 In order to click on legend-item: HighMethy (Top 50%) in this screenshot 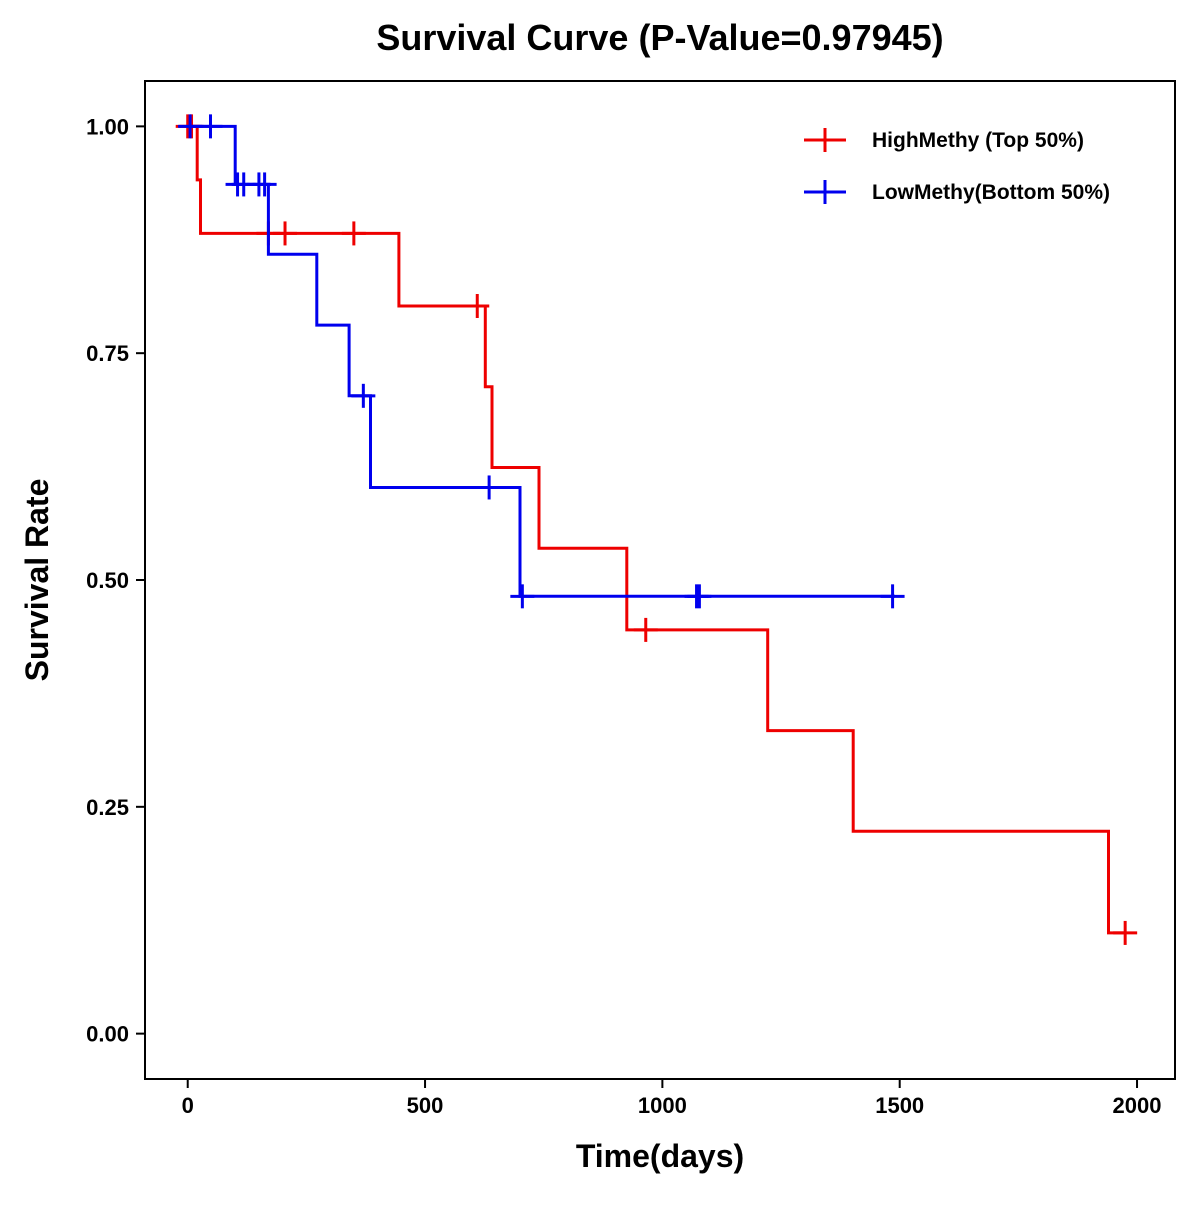, I will do `click(944, 140)`.